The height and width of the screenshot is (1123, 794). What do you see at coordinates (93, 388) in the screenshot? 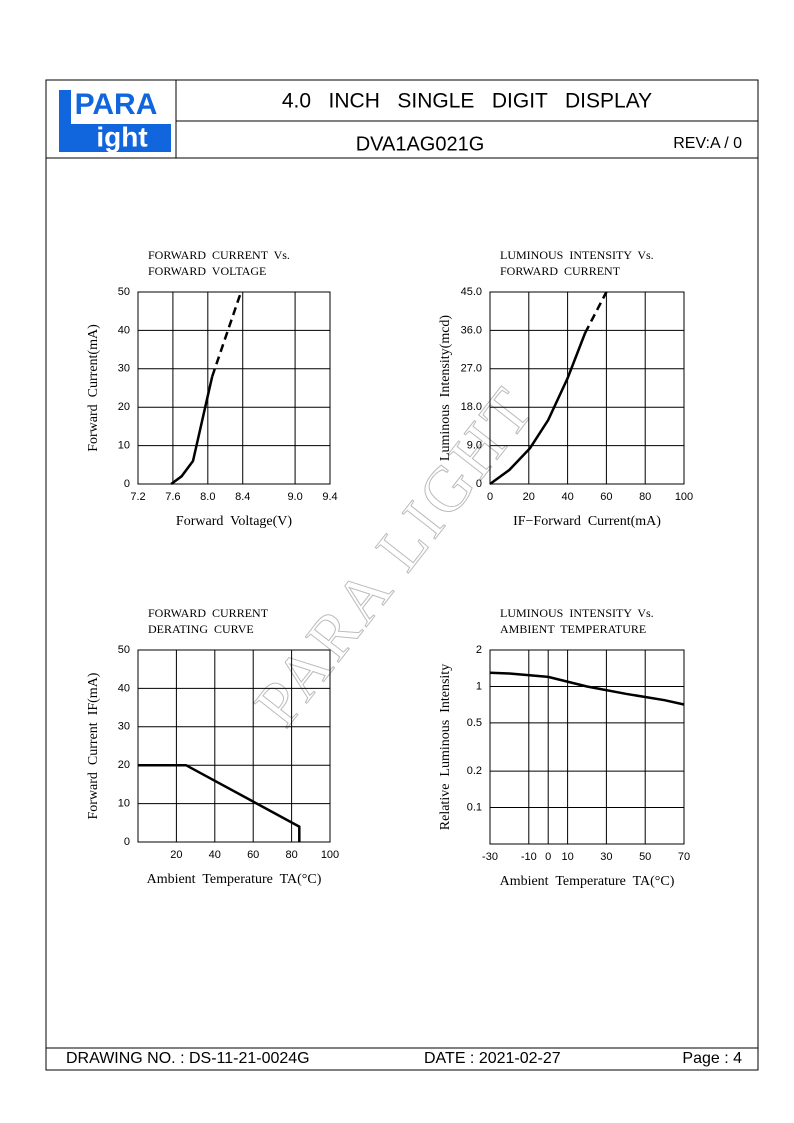
I see `y-axis-label: Forward Current(mA)` at bounding box center [93, 388].